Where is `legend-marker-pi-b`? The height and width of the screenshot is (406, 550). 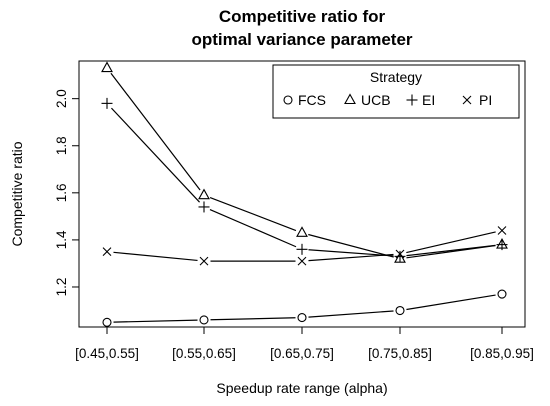
legend-marker-pi-b is located at coordinates (467, 100).